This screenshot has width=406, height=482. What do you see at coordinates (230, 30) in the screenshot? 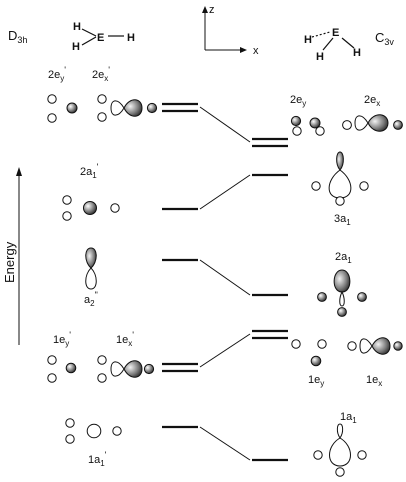
I see `axes-indicator: z x` at bounding box center [230, 30].